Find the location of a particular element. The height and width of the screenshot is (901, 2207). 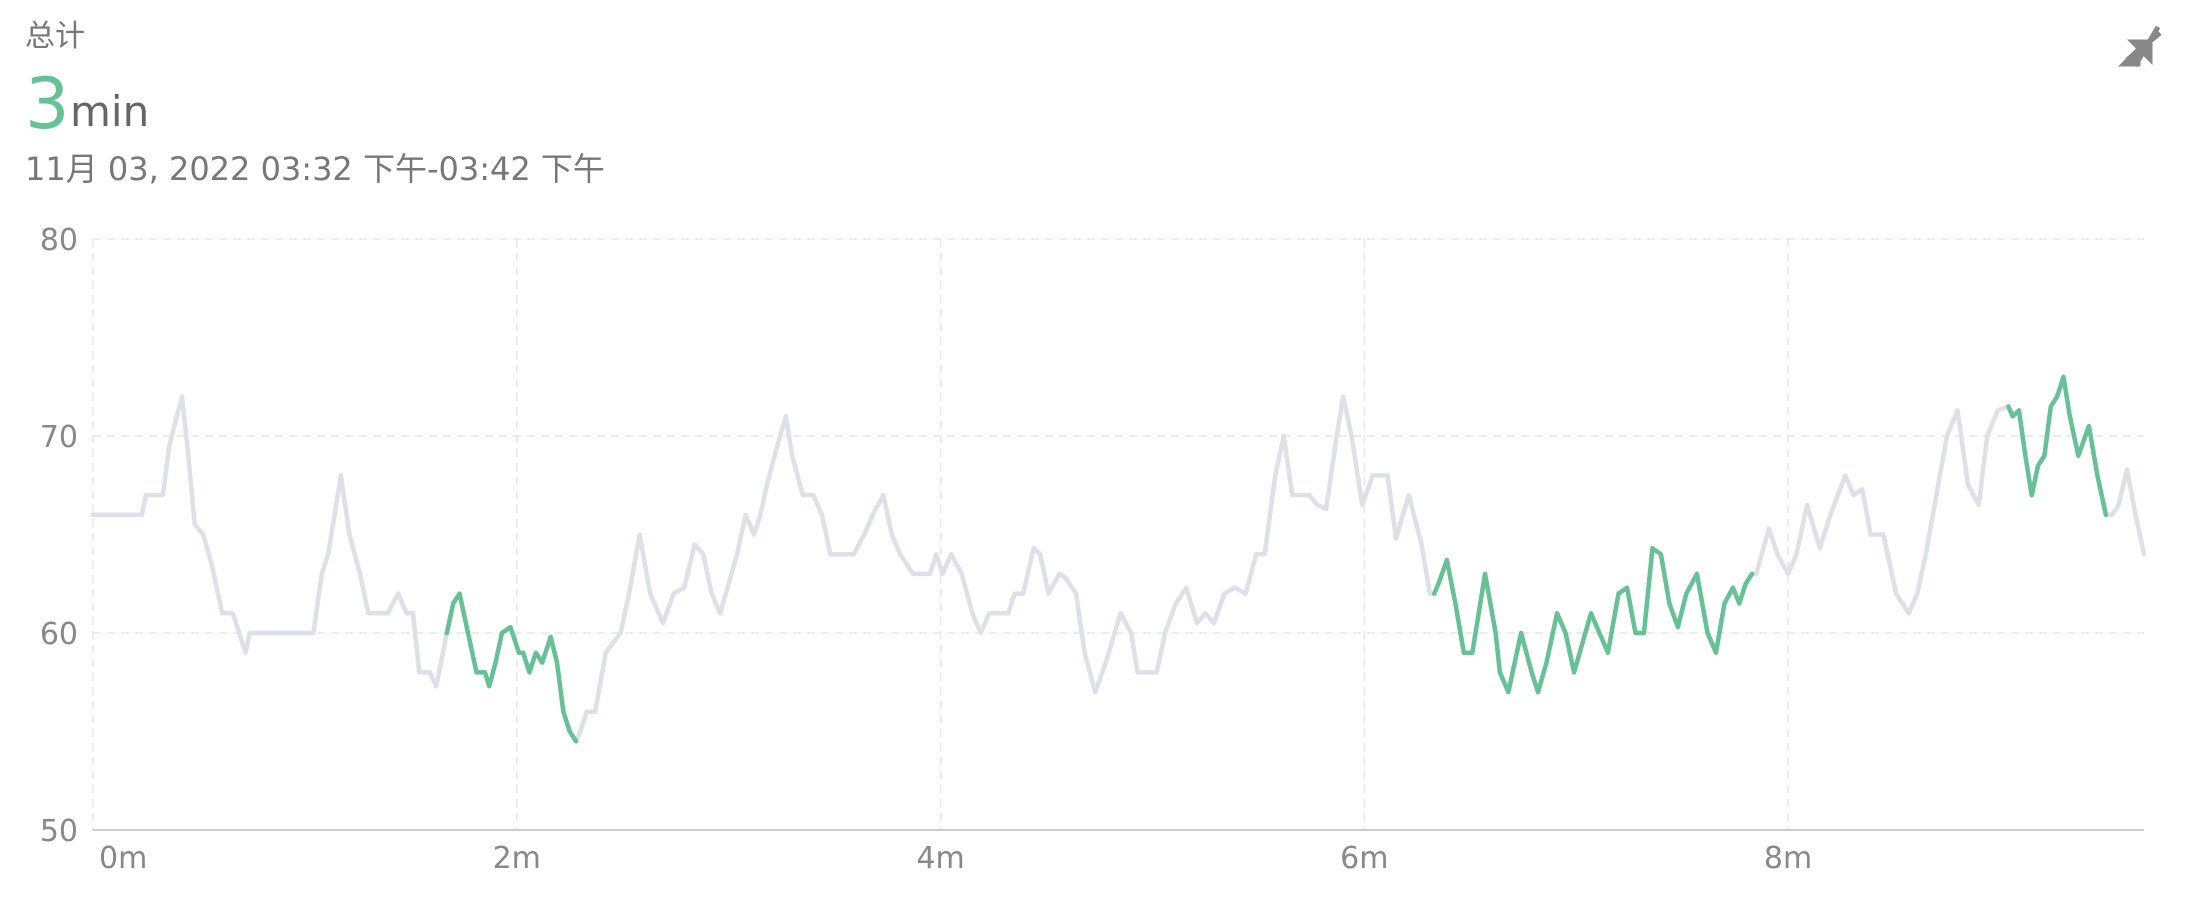

y-tick-label: 70 is located at coordinates (59, 437).